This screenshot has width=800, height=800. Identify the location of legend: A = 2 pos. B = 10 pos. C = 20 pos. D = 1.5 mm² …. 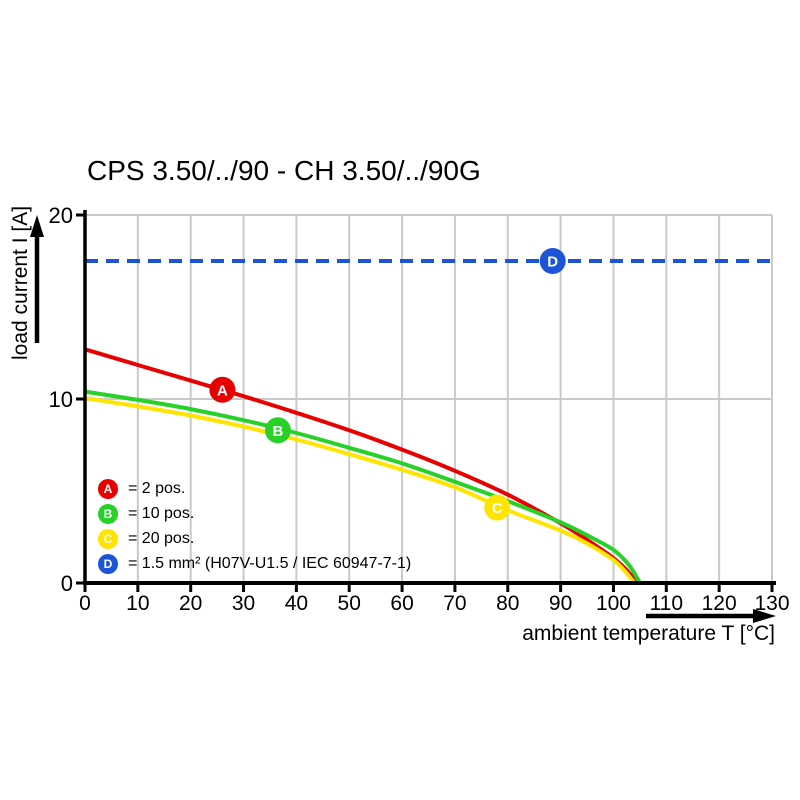
(254, 529).